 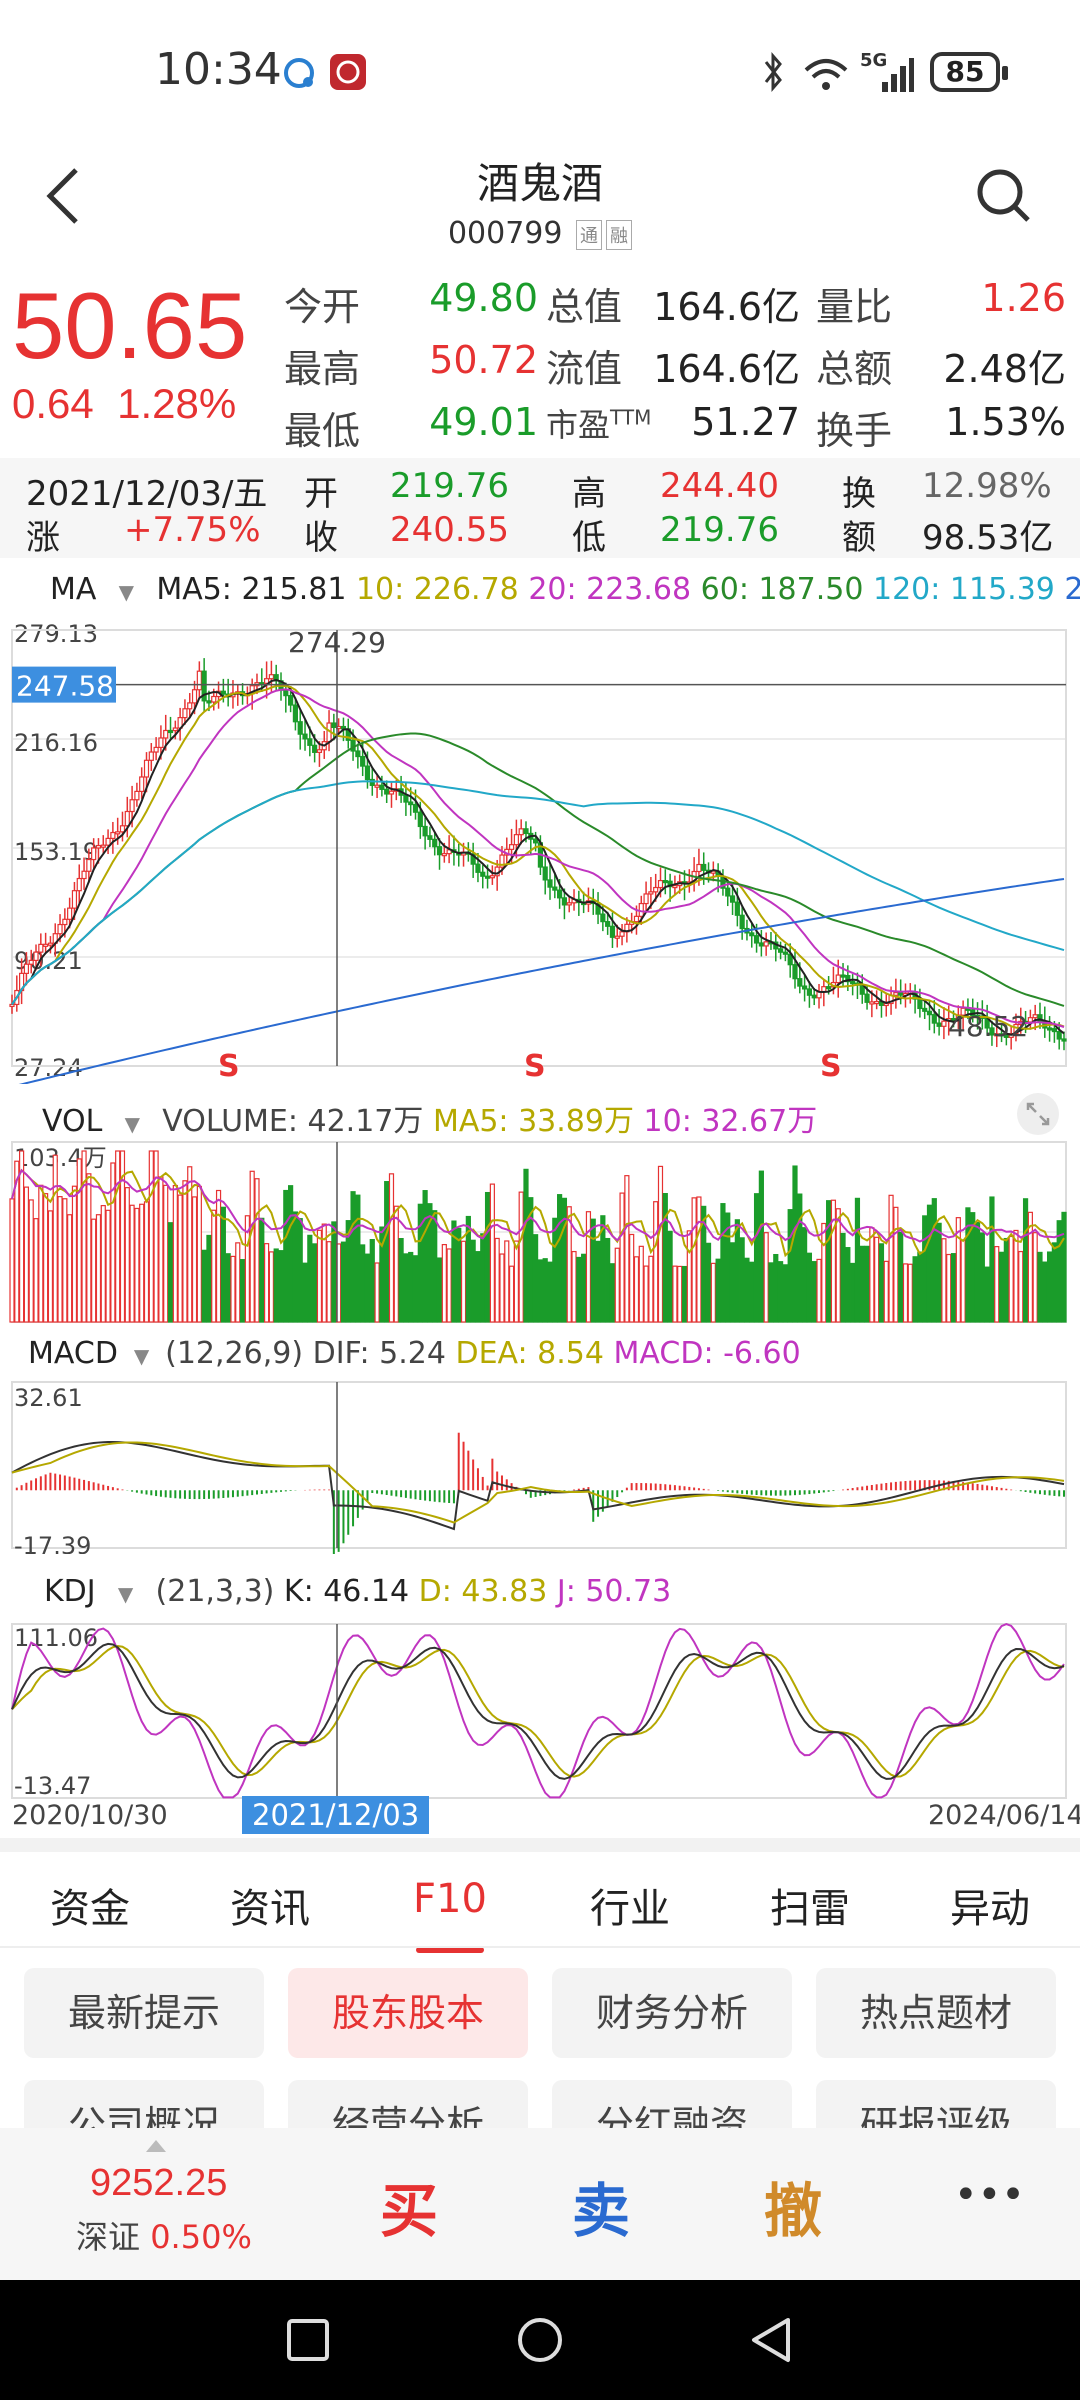 I want to click on sell-button: 卖, so click(x=601, y=2211).